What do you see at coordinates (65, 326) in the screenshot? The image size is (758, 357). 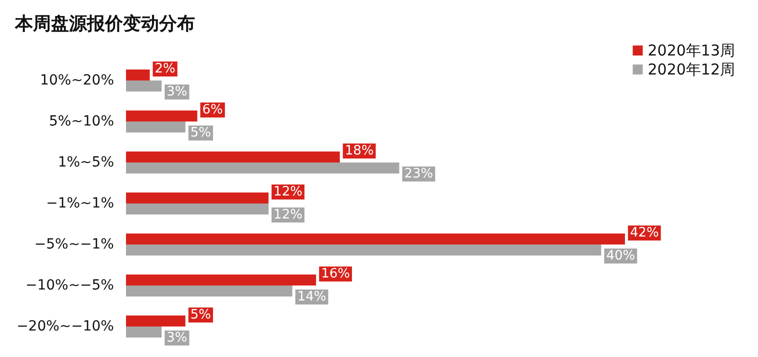 I see `y-tick-label: −20%~−10%` at bounding box center [65, 326].